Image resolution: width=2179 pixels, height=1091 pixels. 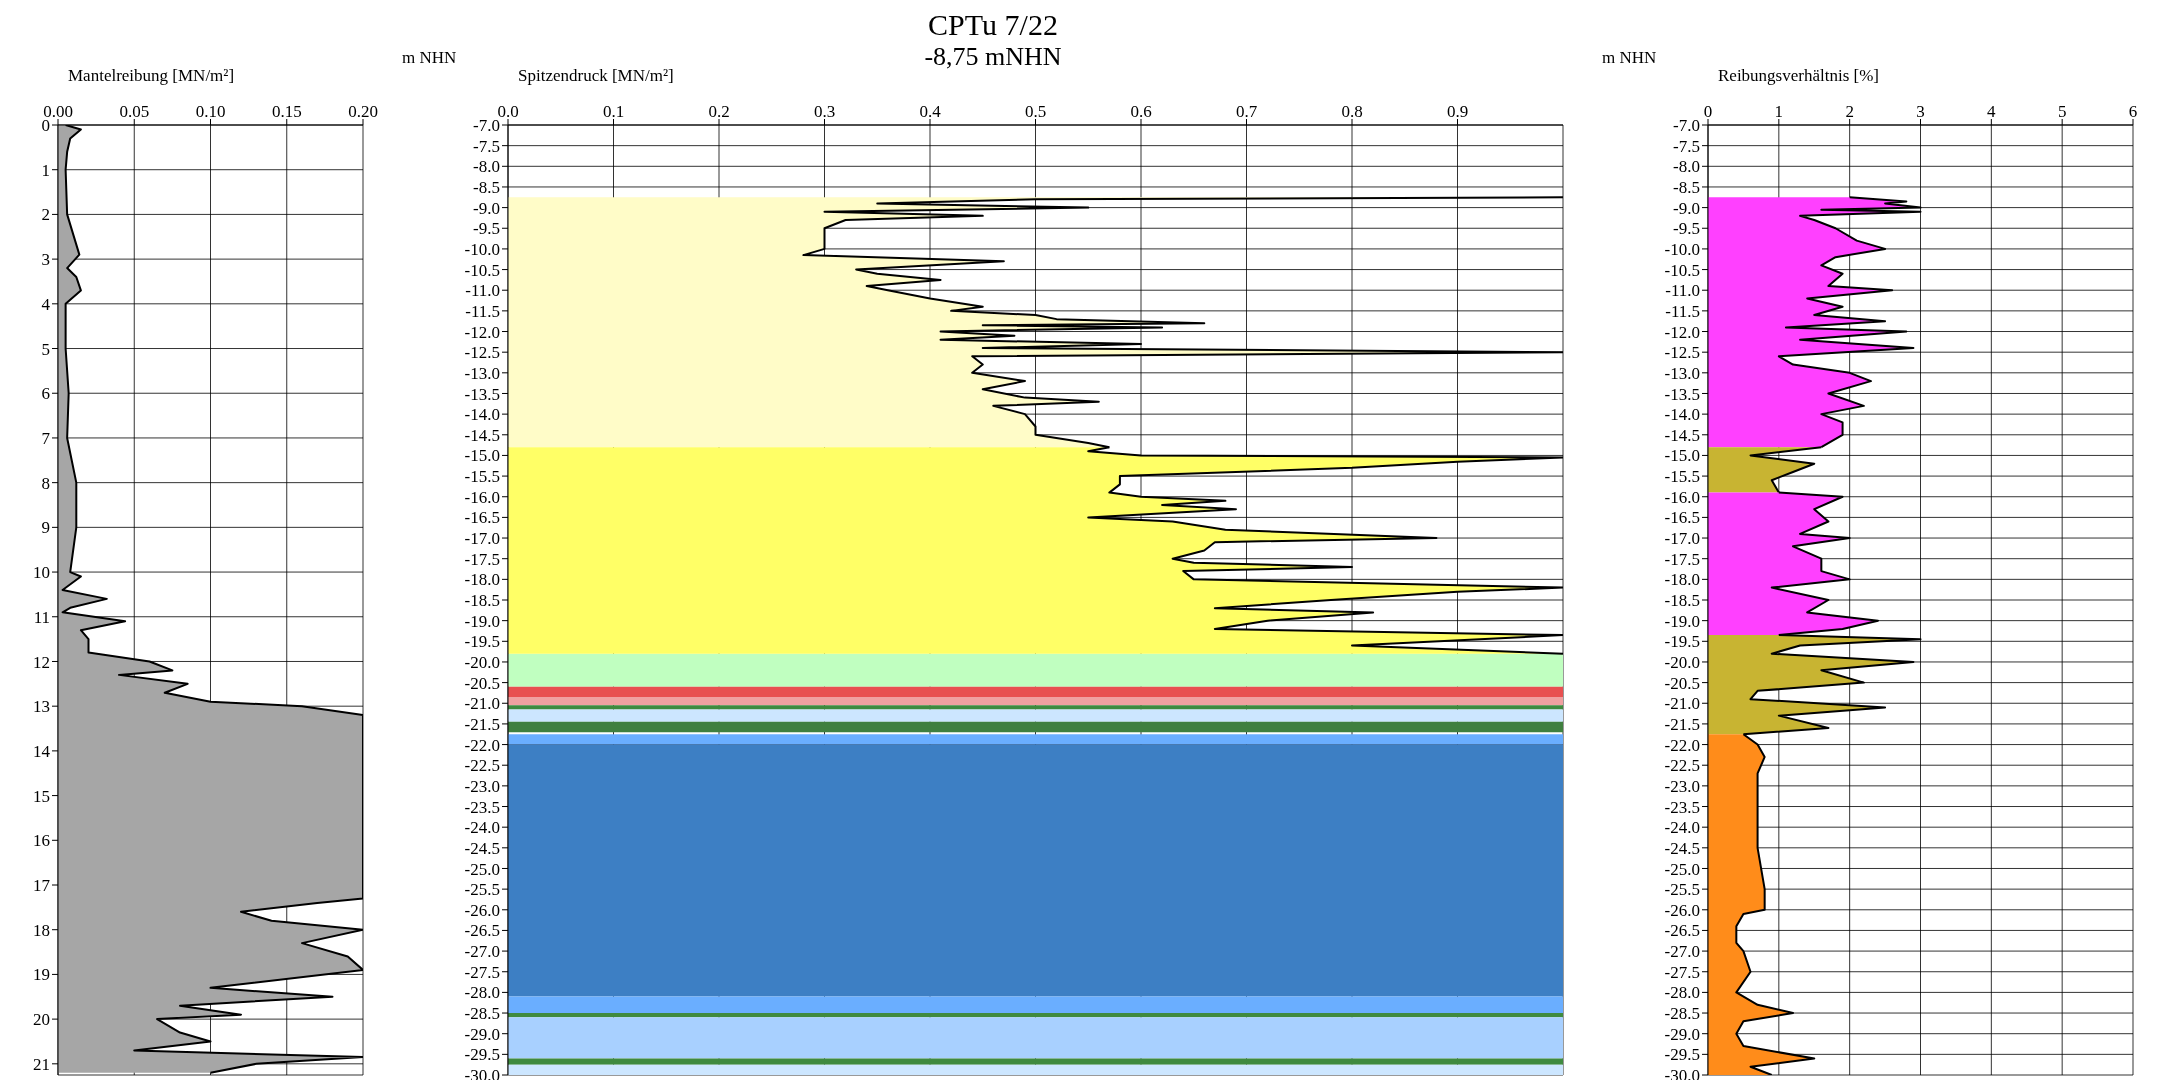 What do you see at coordinates (486, 229) in the screenshot?
I see `y-tick-label: -9.5` at bounding box center [486, 229].